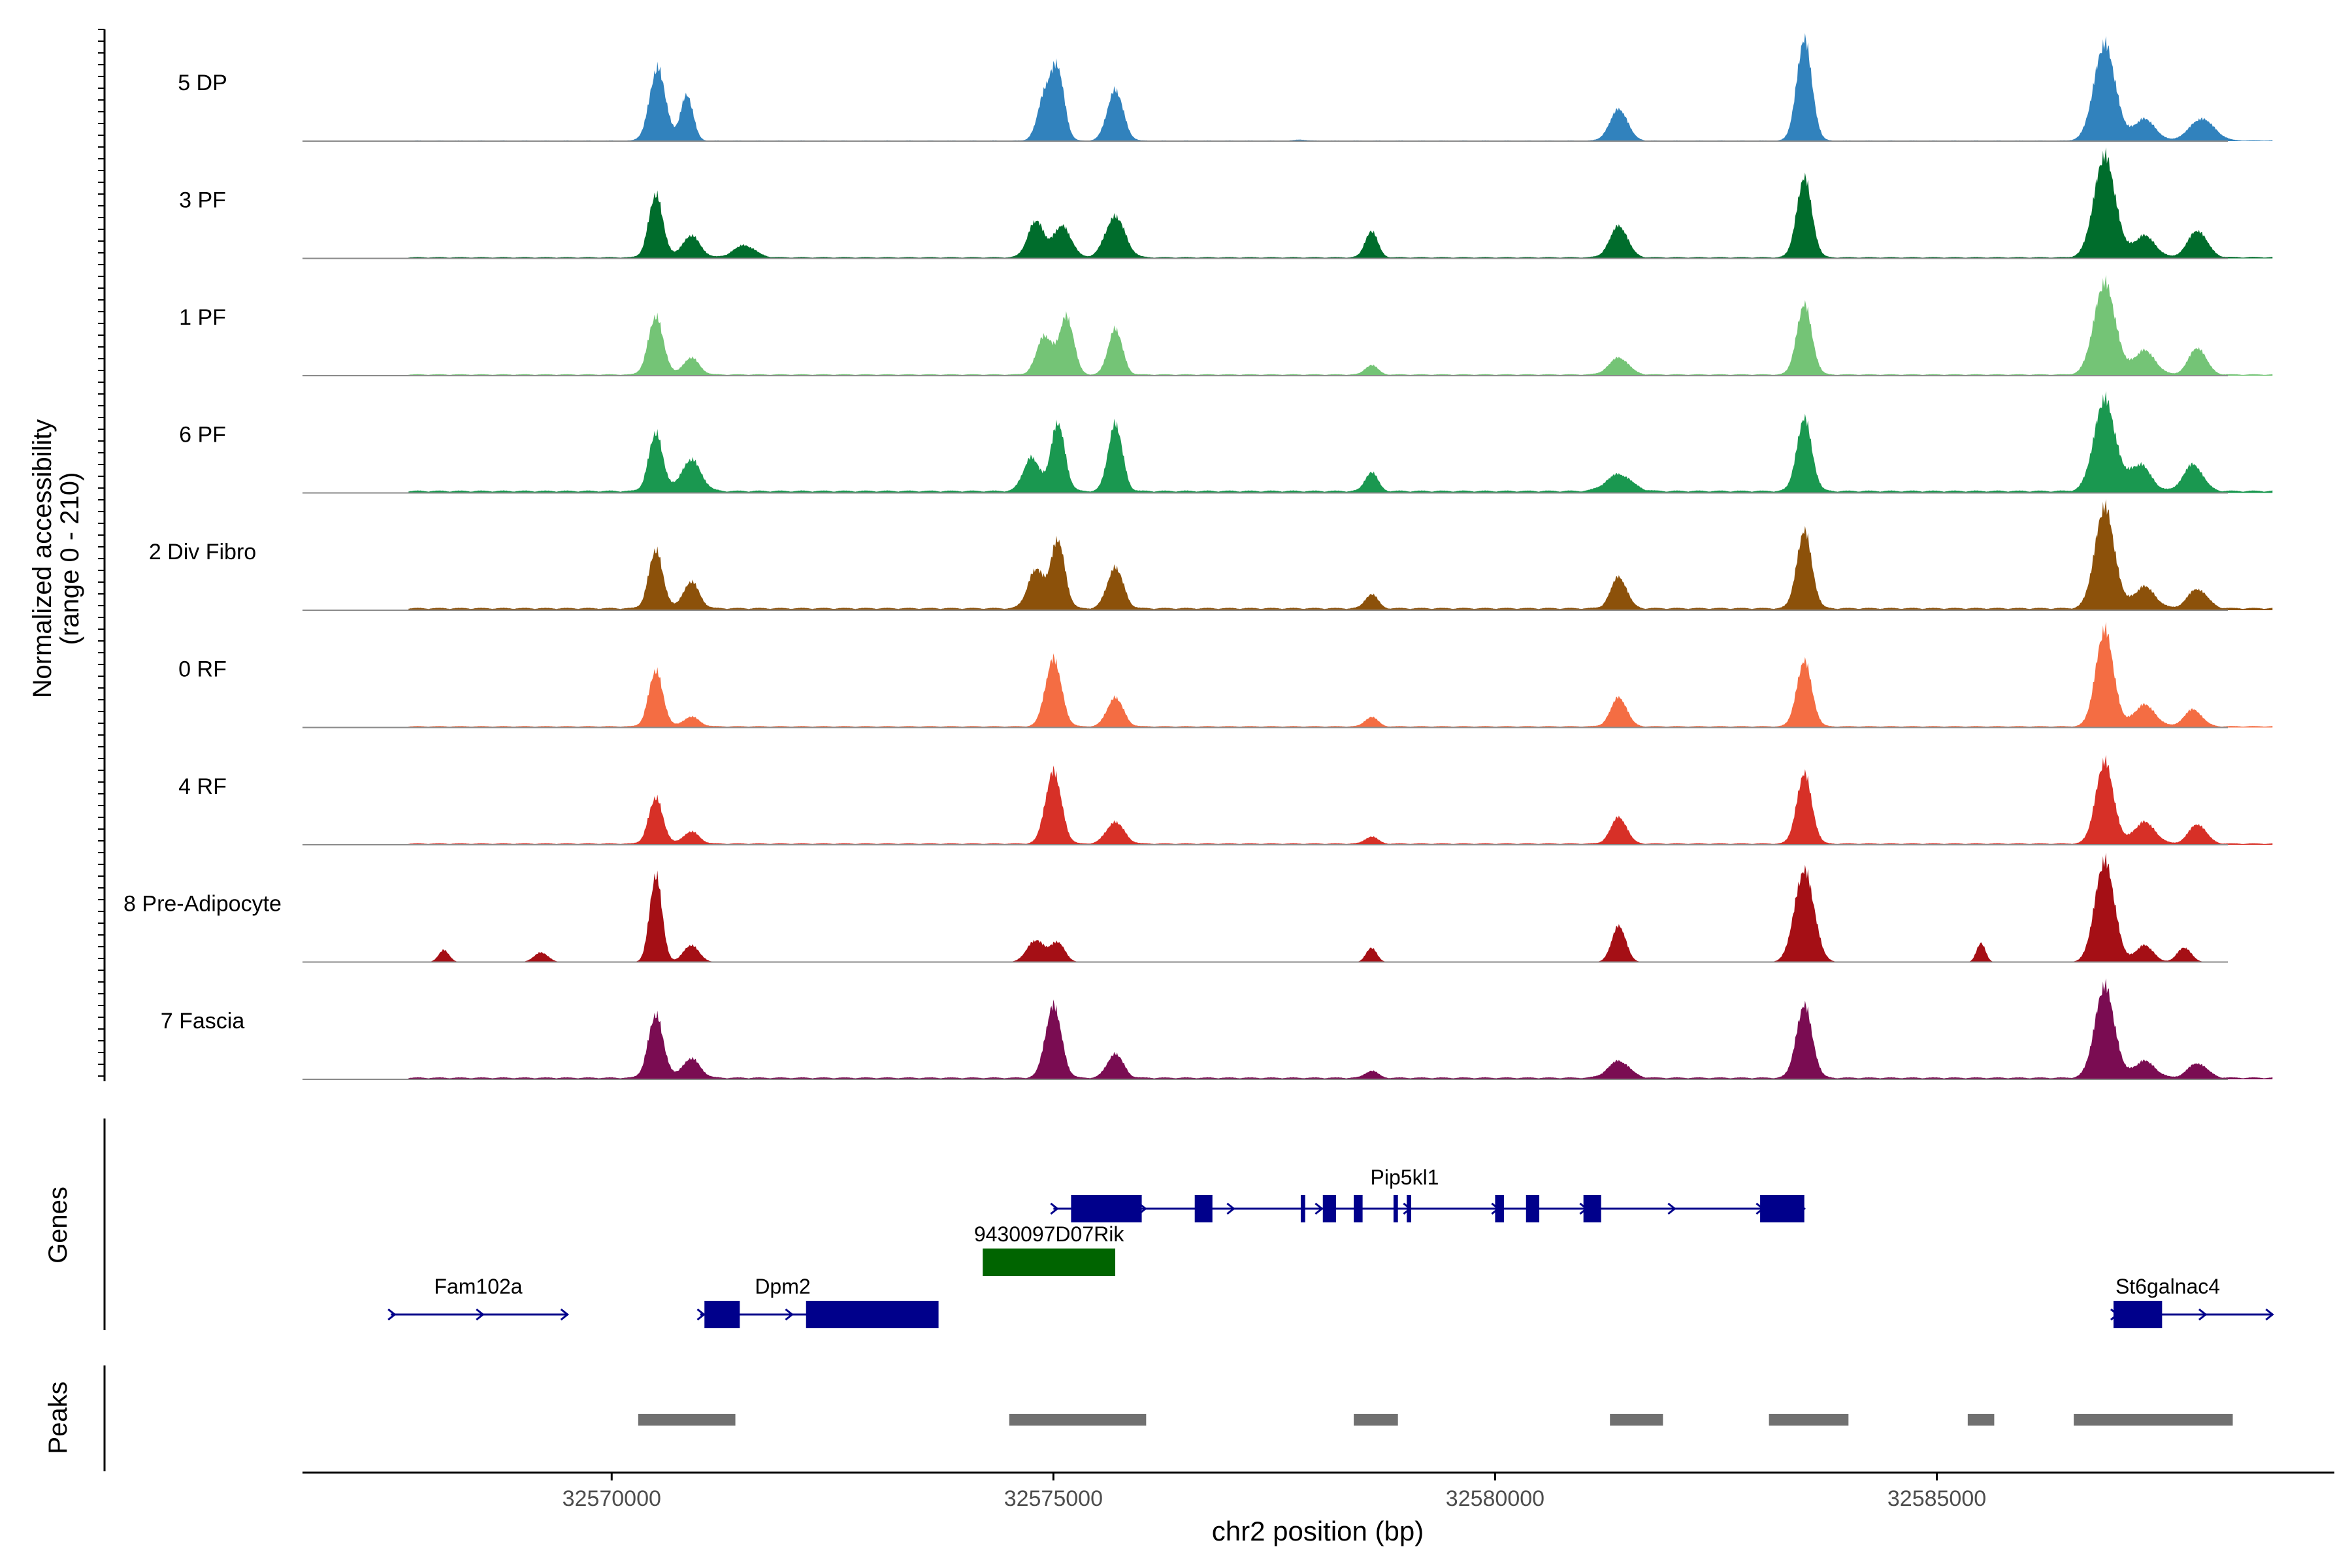 The height and width of the screenshot is (1568, 2352). What do you see at coordinates (202, 669) in the screenshot?
I see `track-label: 0 RF` at bounding box center [202, 669].